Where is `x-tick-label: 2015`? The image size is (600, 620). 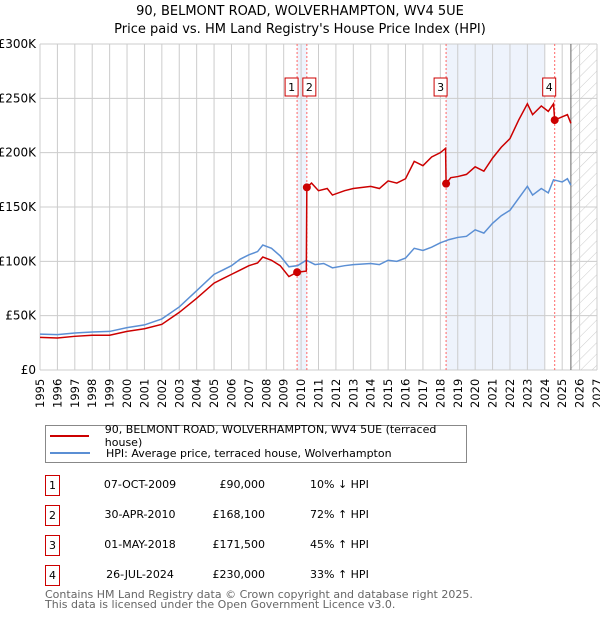
x-tick-label: 2015 is located at coordinates (388, 393).